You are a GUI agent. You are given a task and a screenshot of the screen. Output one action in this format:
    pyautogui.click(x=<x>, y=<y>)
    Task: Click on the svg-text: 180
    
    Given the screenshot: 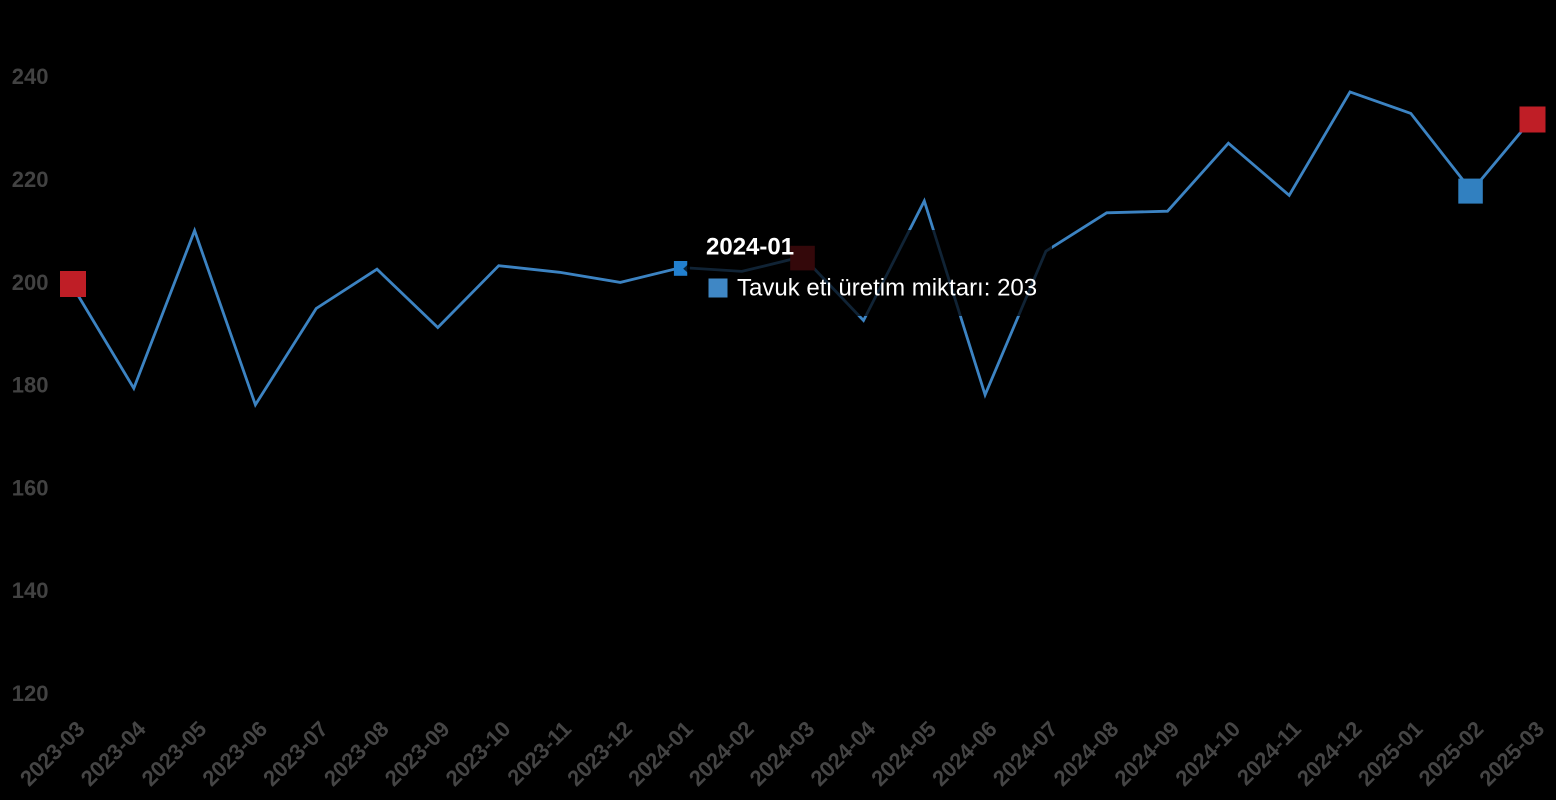 What is the action you would take?
    pyautogui.click(x=30, y=385)
    